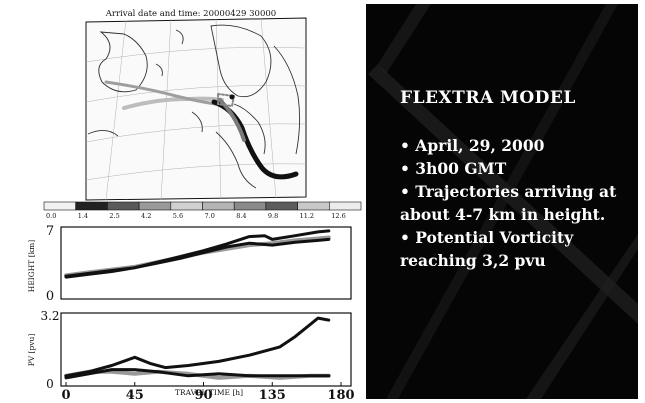 The image size is (645, 403). Describe the element at coordinates (340, 393) in the screenshot. I see `x-tick-label: 180` at that location.